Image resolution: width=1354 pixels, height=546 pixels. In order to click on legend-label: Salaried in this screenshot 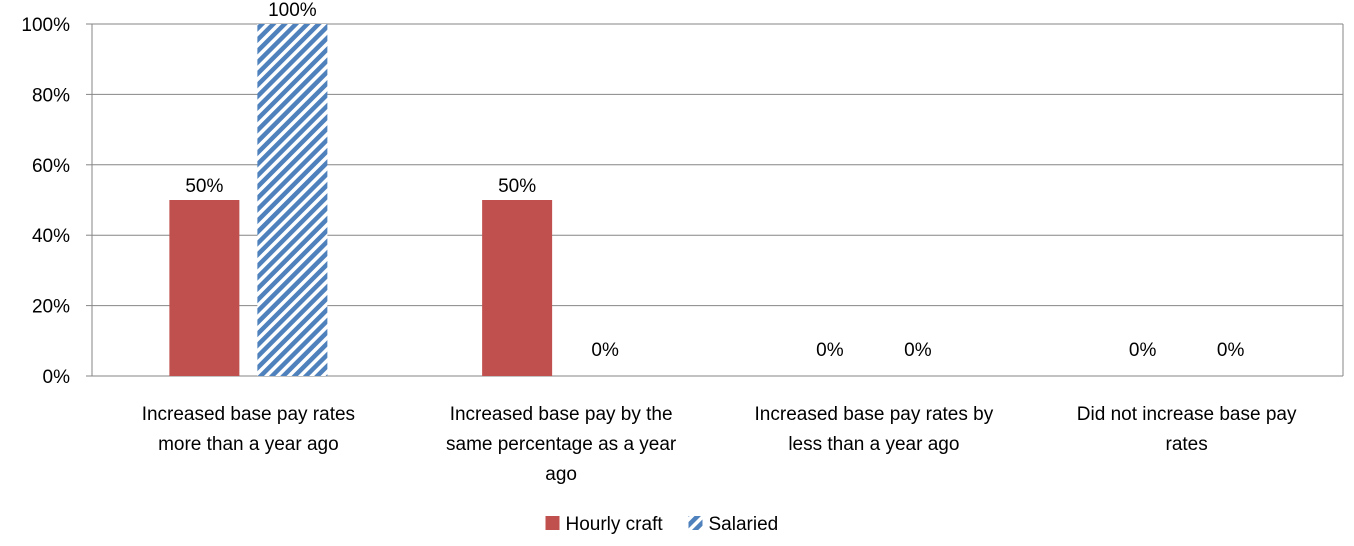, I will do `click(744, 524)`.